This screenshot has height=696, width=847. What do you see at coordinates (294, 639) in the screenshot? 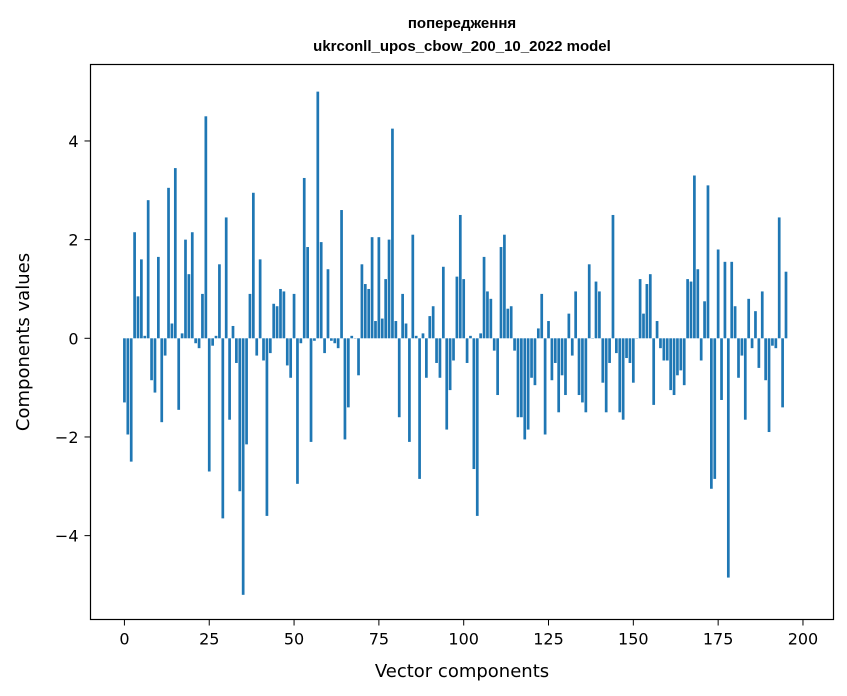
I see `x-tick-label: 50` at bounding box center [294, 639].